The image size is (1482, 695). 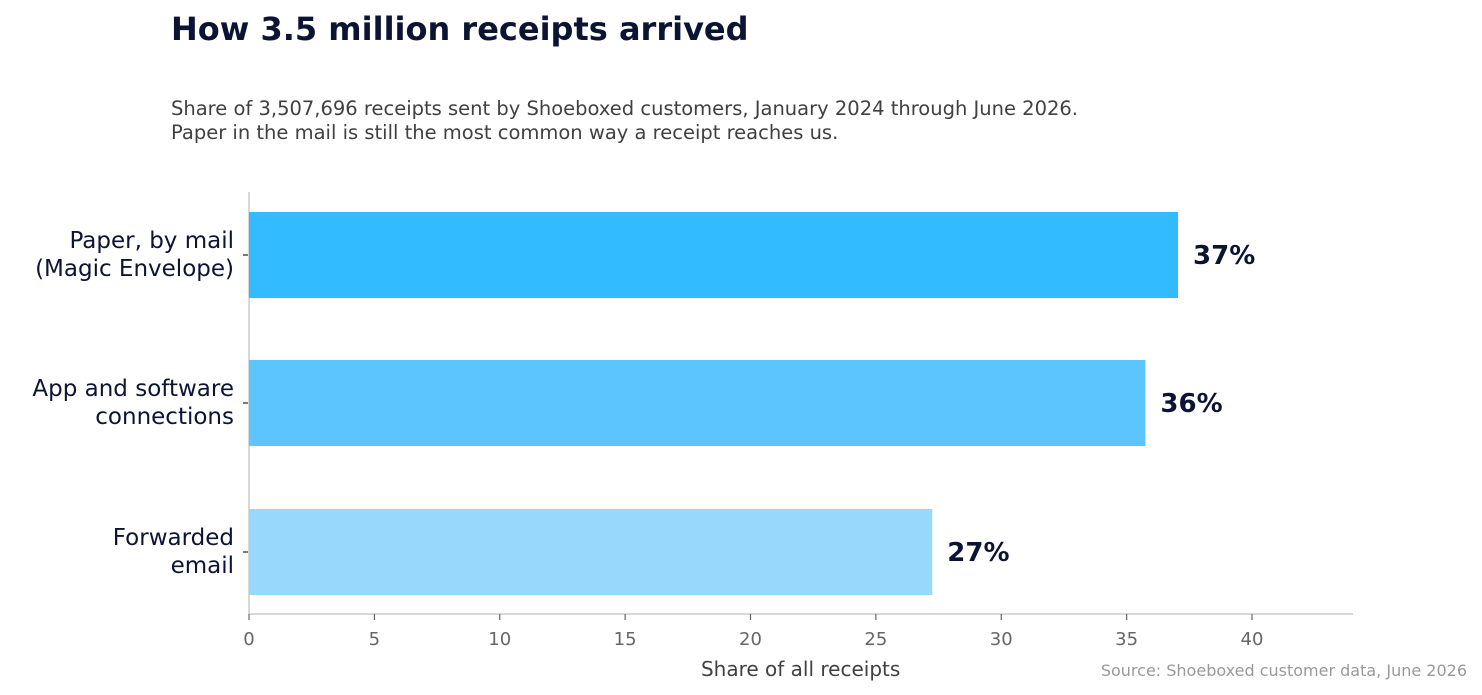 What do you see at coordinates (1252, 639) in the screenshot?
I see `x-tick-label-8: 40` at bounding box center [1252, 639].